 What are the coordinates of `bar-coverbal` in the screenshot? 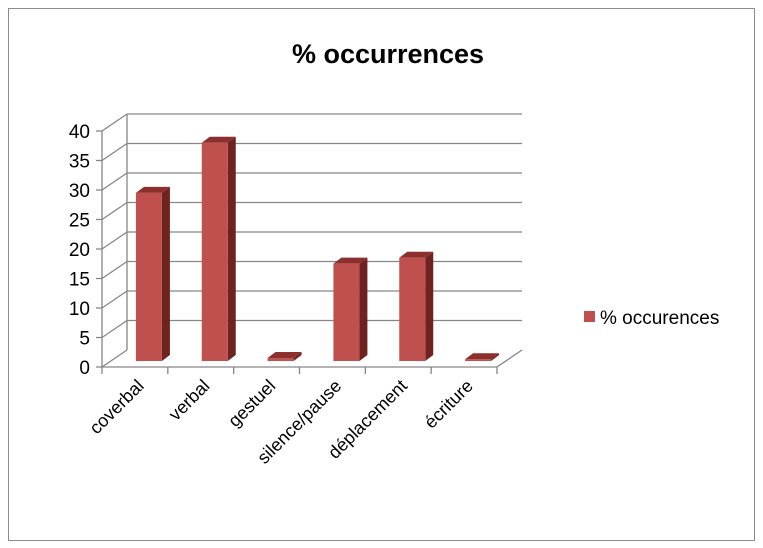 It's located at (152, 273).